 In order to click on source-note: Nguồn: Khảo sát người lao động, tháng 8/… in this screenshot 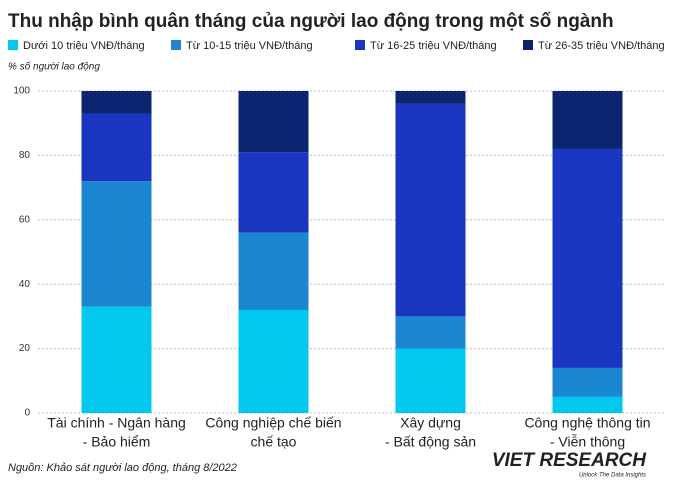, I will do `click(122, 468)`.